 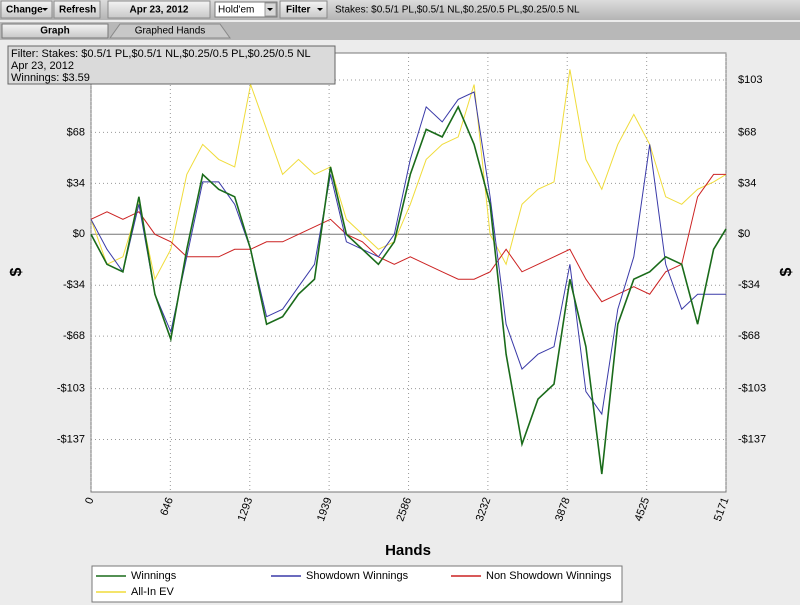 What do you see at coordinates (76, 132) in the screenshot?
I see `y-tick-label: $68` at bounding box center [76, 132].